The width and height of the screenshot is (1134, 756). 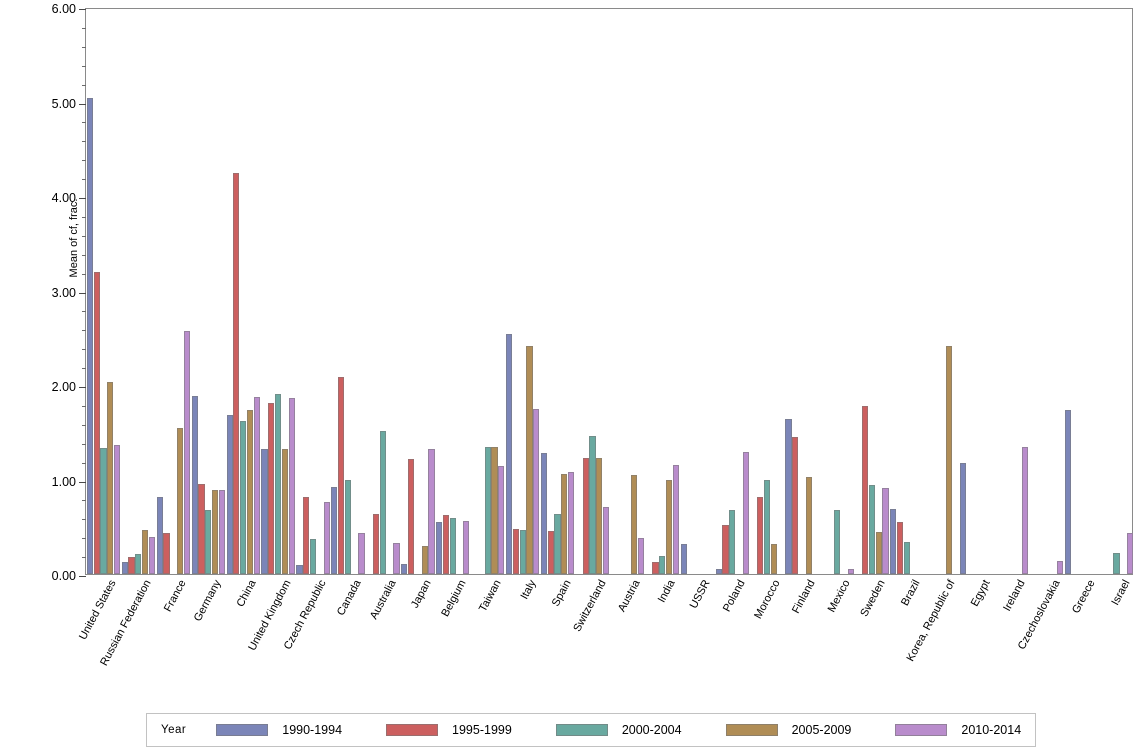 I want to click on y-axis-tick-label: 0.00, so click(x=63, y=576).